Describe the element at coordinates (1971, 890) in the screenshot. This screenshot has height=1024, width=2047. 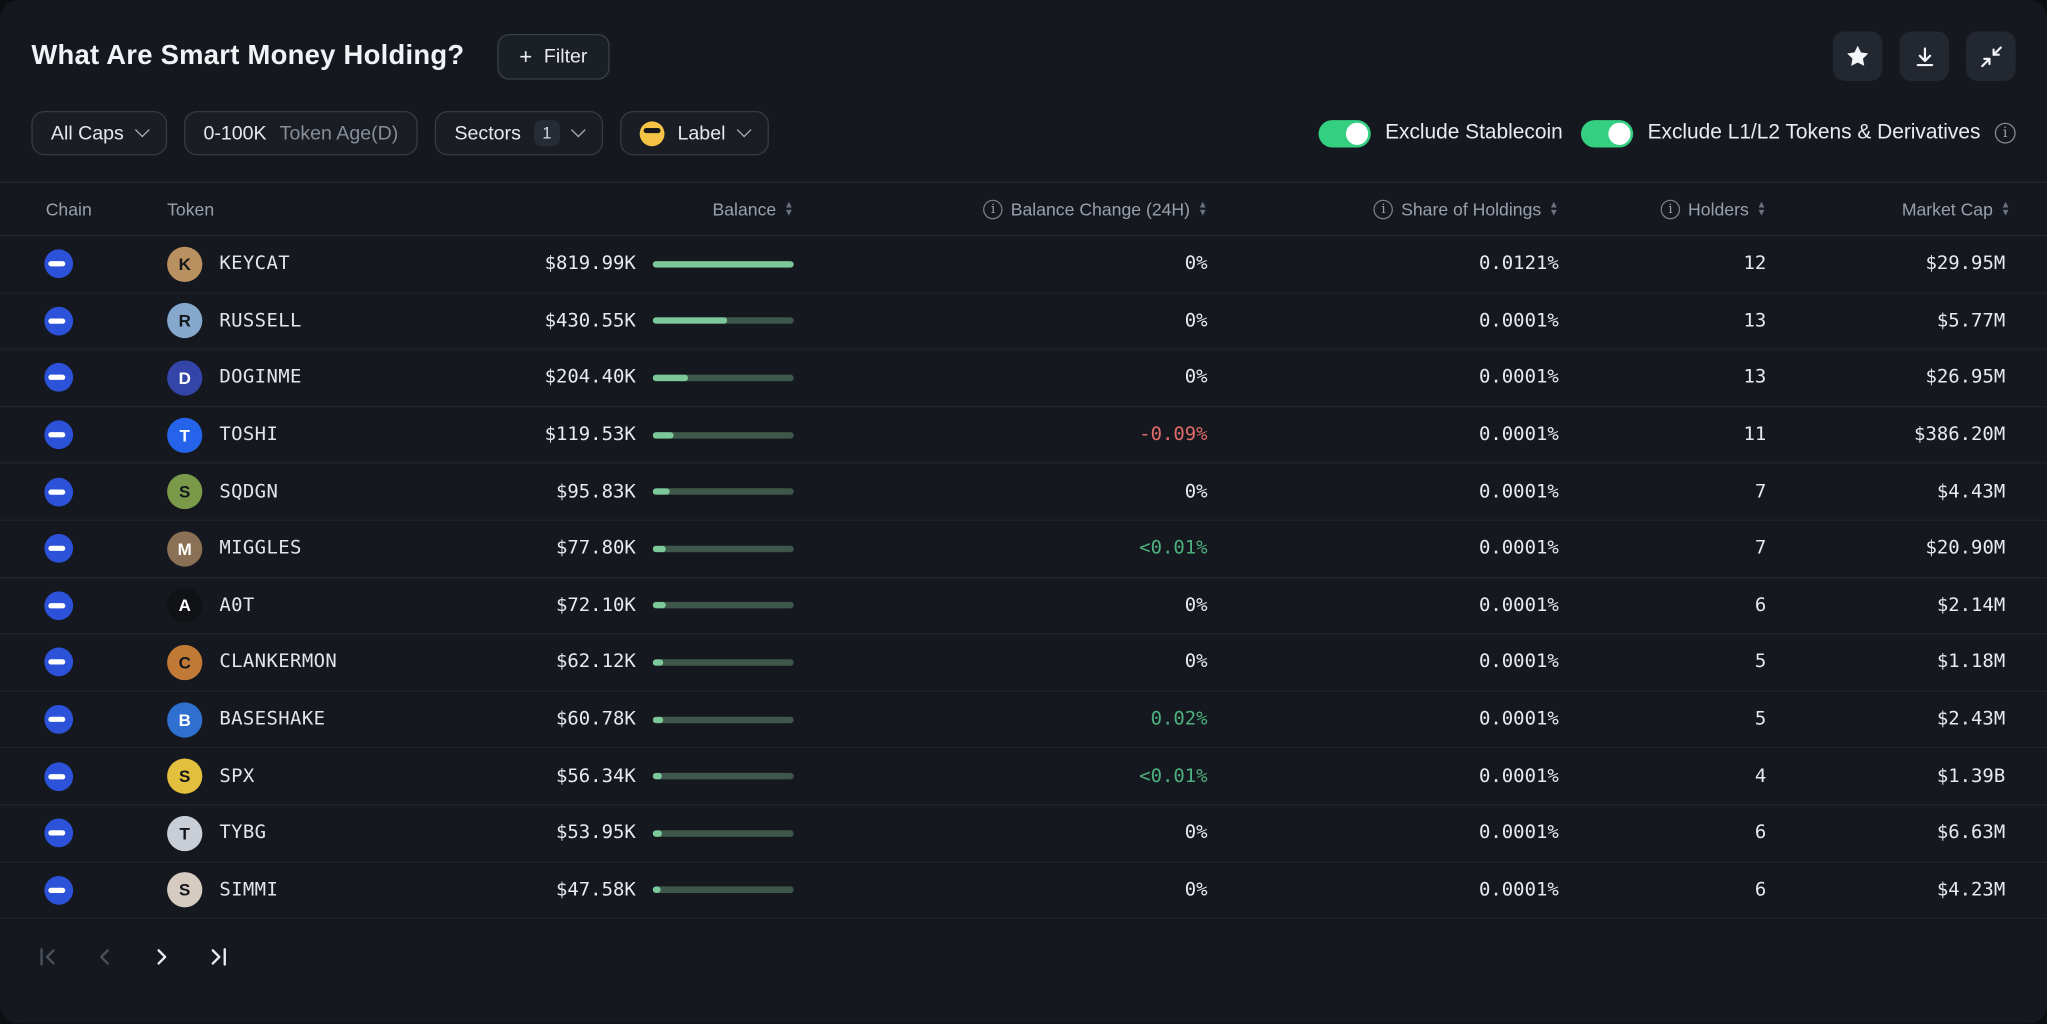
I see `market-cap-value: $4.23M` at that location.